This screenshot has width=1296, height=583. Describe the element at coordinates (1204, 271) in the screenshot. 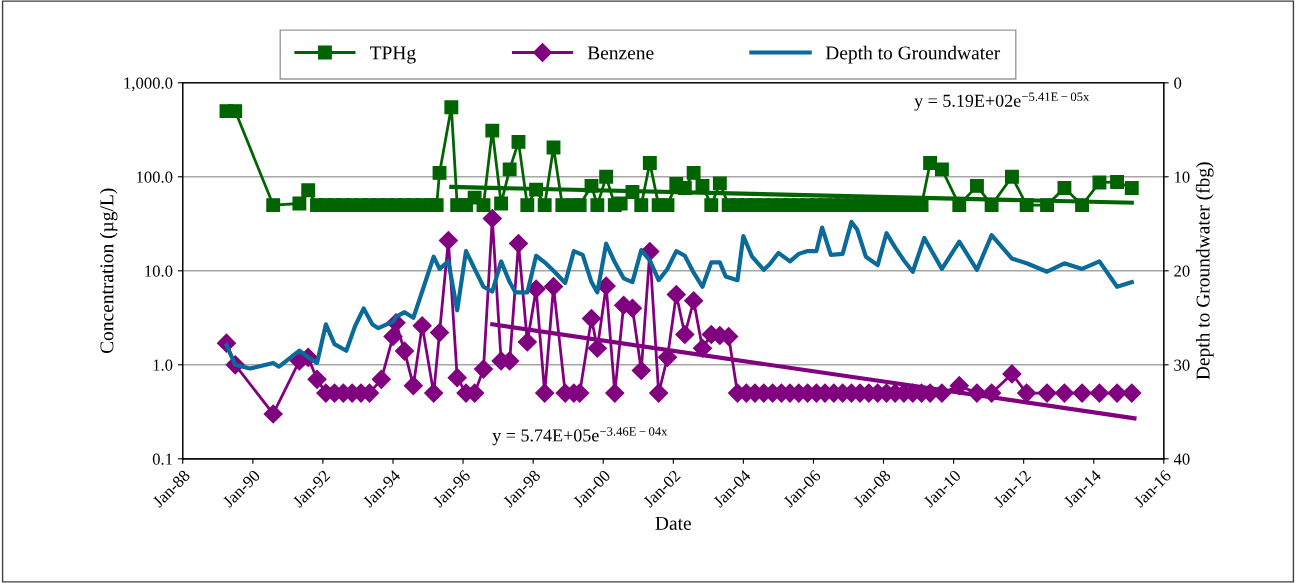

I see `y2-axis-title: Depth to Groundwater (fbg)` at that location.